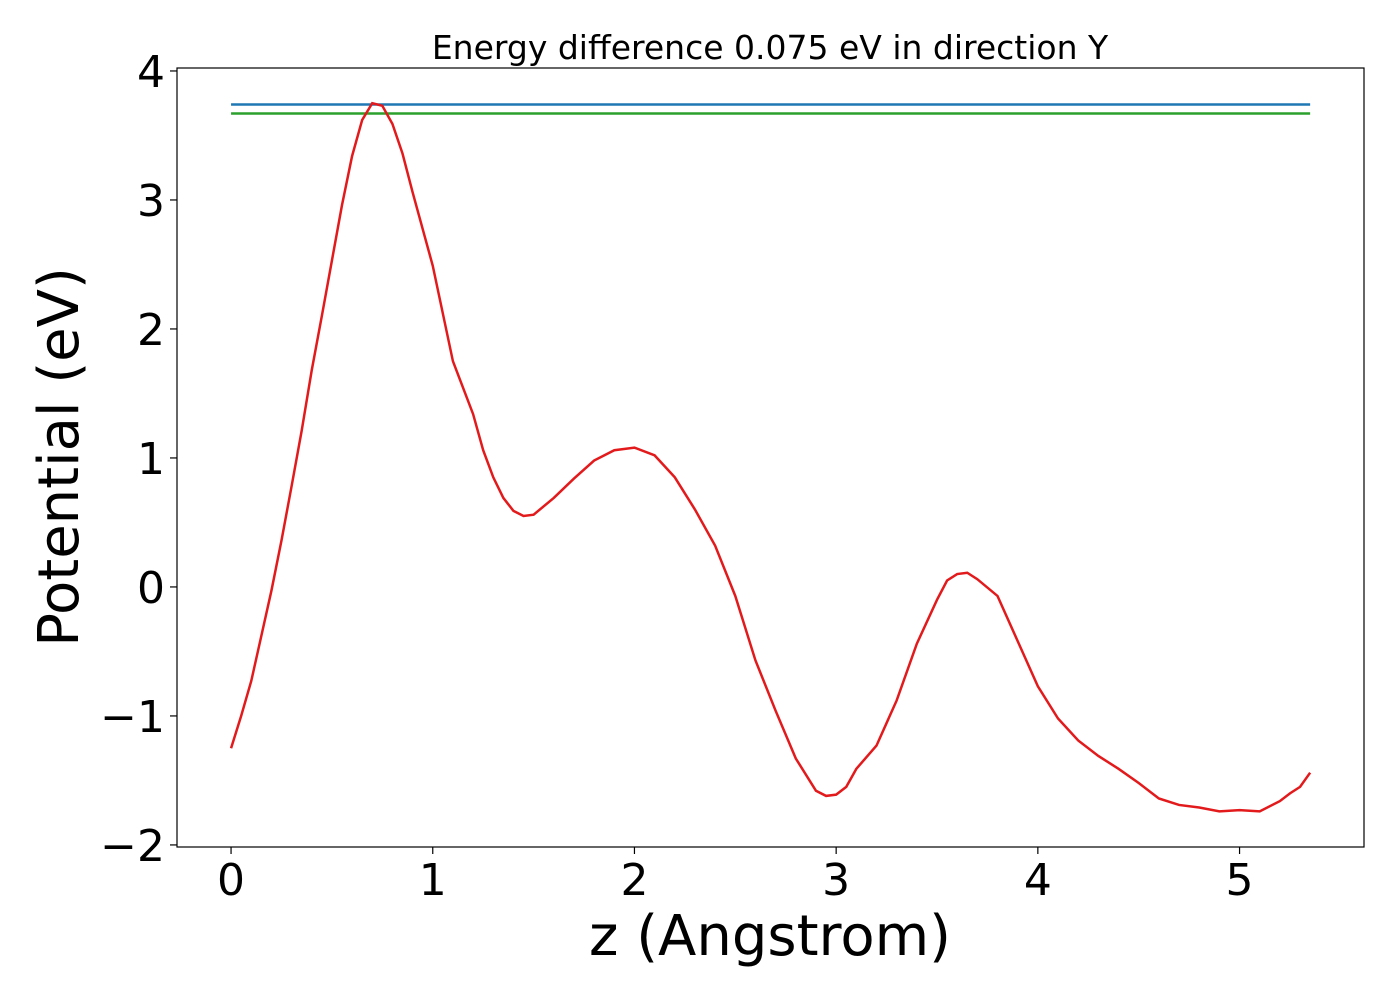  I want to click on y-tick-label: 3, so click(151, 201).